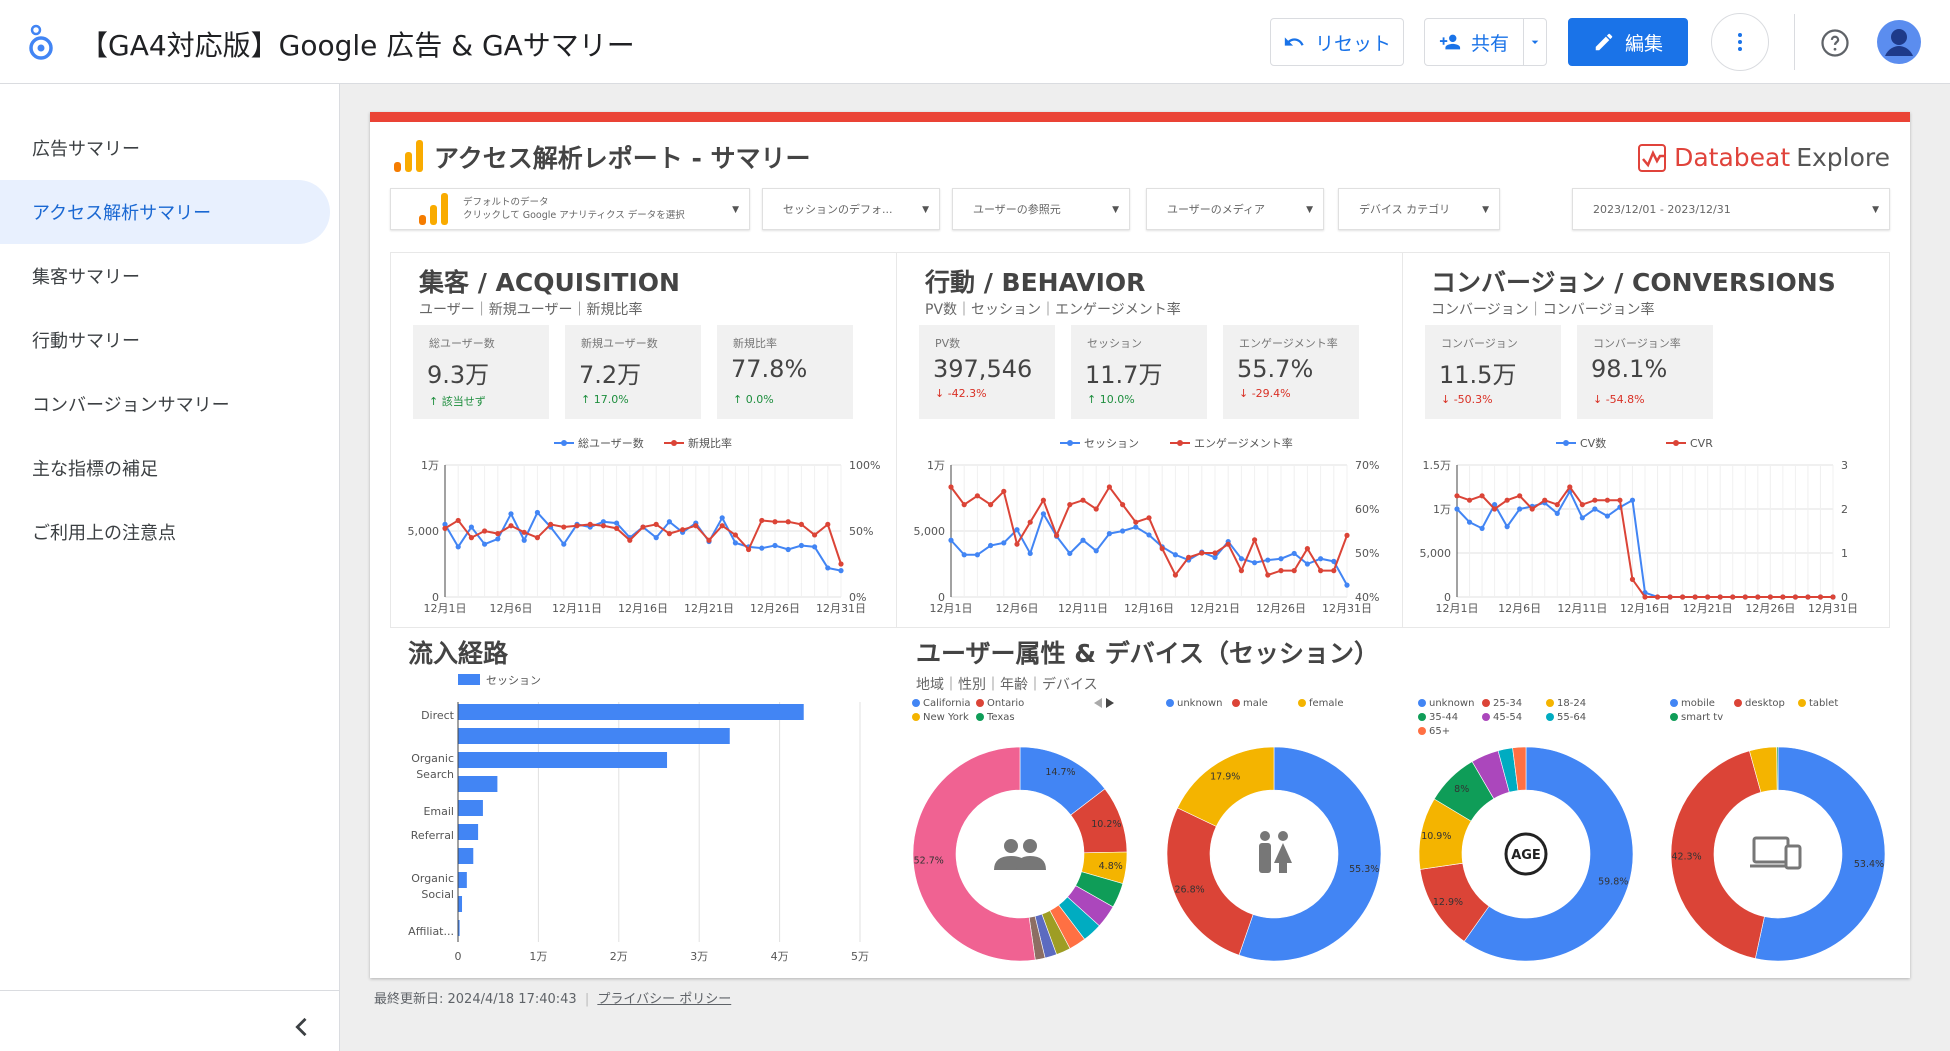  Describe the element at coordinates (302, 1027) in the screenshot. I see `chevron-left-icon` at that location.